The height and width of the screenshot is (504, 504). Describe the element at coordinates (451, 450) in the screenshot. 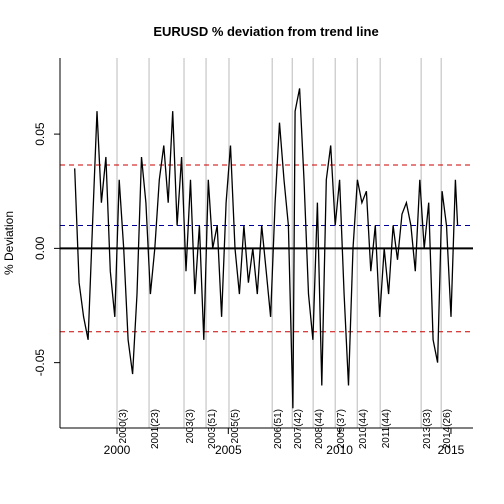

I see `x-tick-label: 2015` at that location.